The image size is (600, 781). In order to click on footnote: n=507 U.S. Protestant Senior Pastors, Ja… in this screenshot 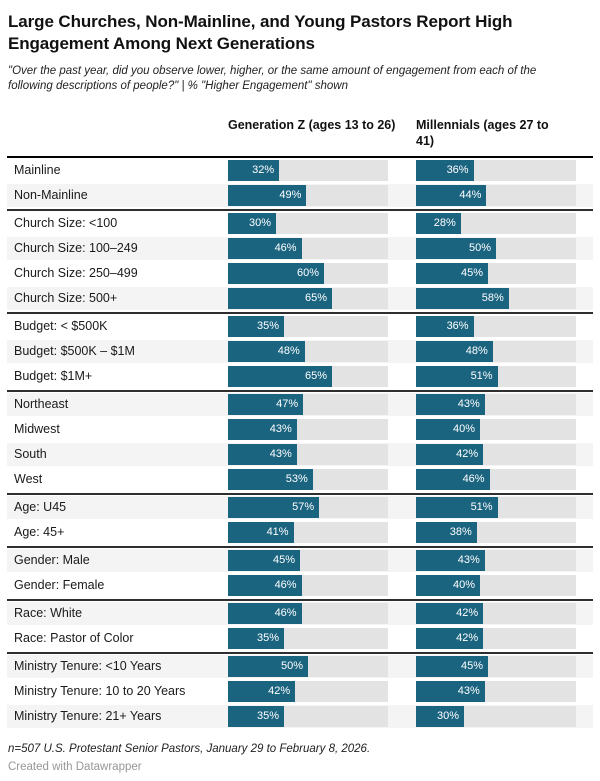, I will do `click(189, 748)`.